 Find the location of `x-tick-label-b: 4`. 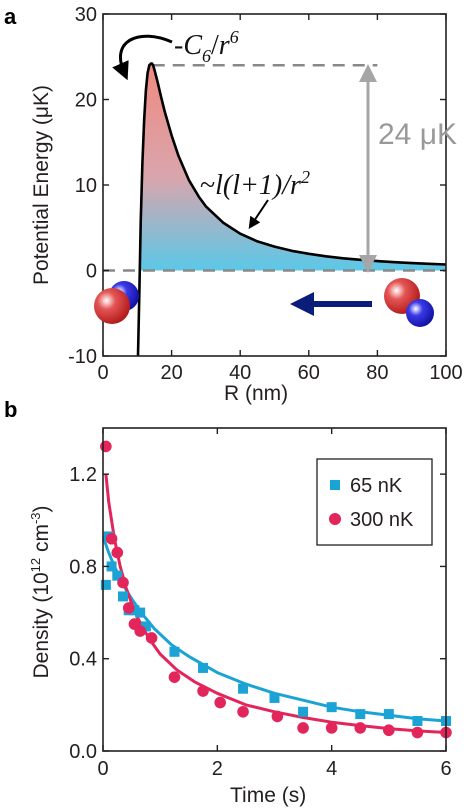

x-tick-label-b: 4 is located at coordinates (331, 769).